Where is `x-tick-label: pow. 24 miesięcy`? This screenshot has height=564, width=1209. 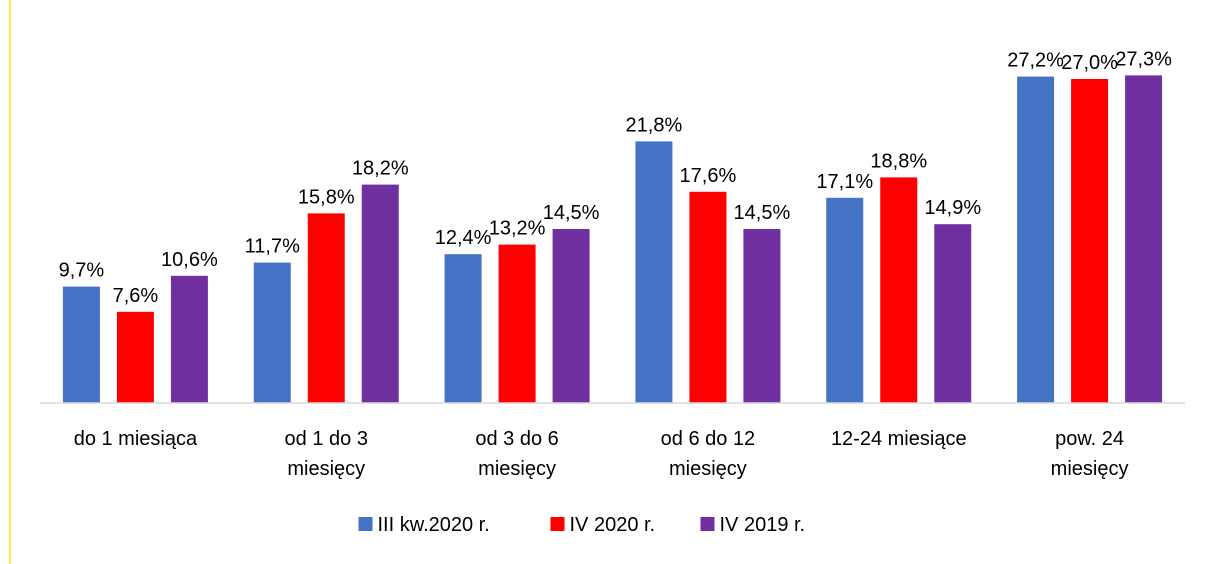 x-tick-label: pow. 24 miesięcy is located at coordinates (1089, 454).